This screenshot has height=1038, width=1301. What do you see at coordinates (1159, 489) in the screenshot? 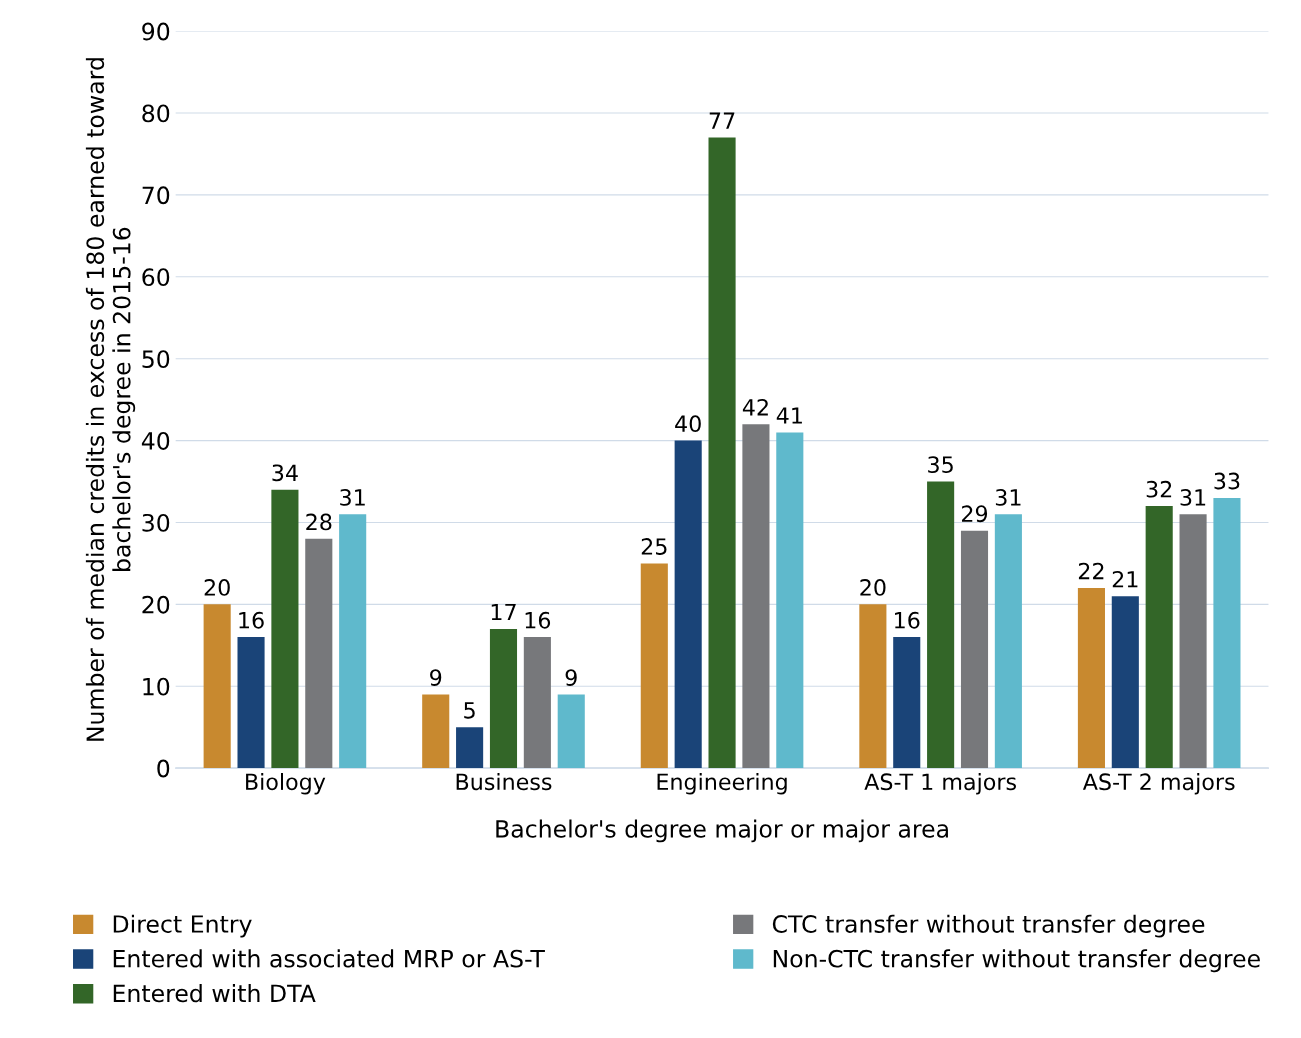
I see `data-label: 32` at bounding box center [1159, 489].